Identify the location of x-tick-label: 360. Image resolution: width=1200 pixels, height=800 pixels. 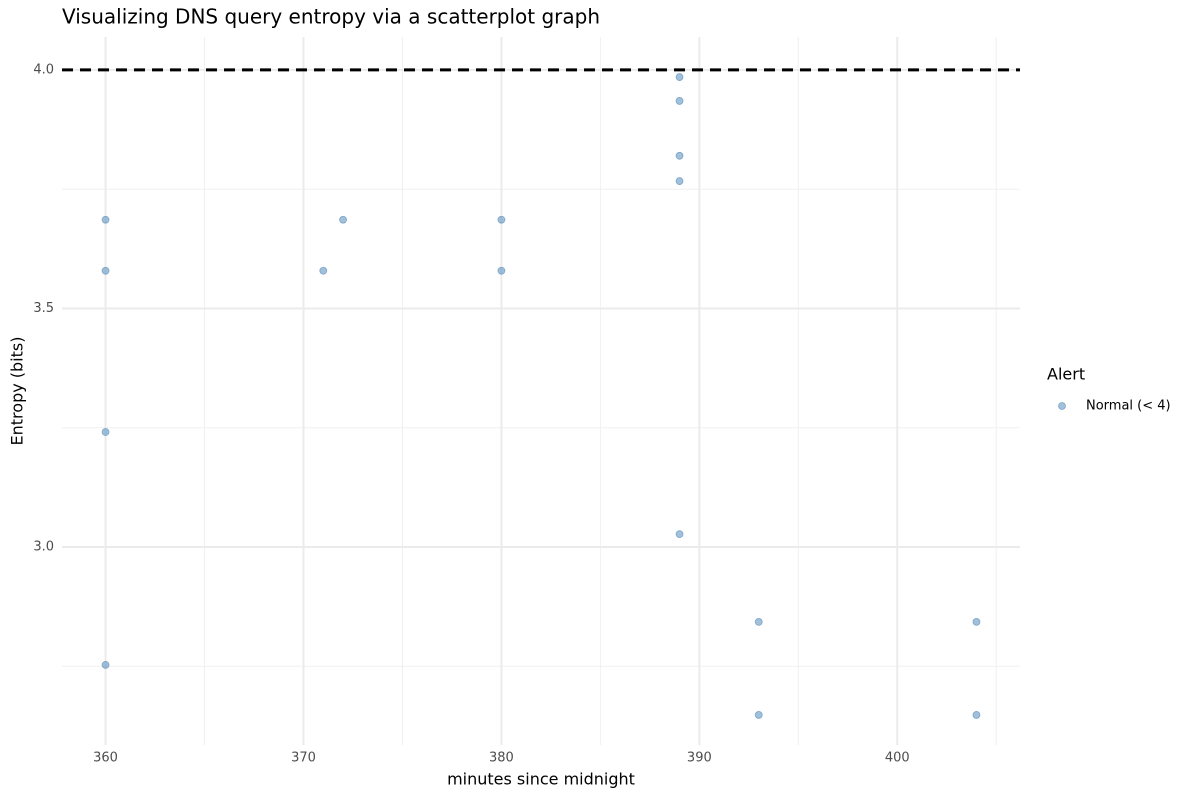
(105, 758).